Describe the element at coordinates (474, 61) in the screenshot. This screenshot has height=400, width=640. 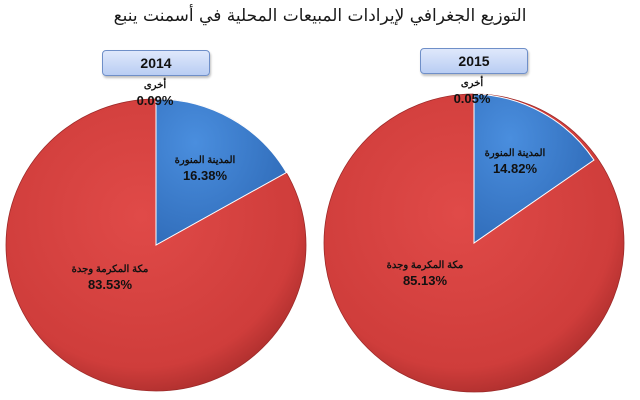
I see `year-label-2015: 2015` at that location.